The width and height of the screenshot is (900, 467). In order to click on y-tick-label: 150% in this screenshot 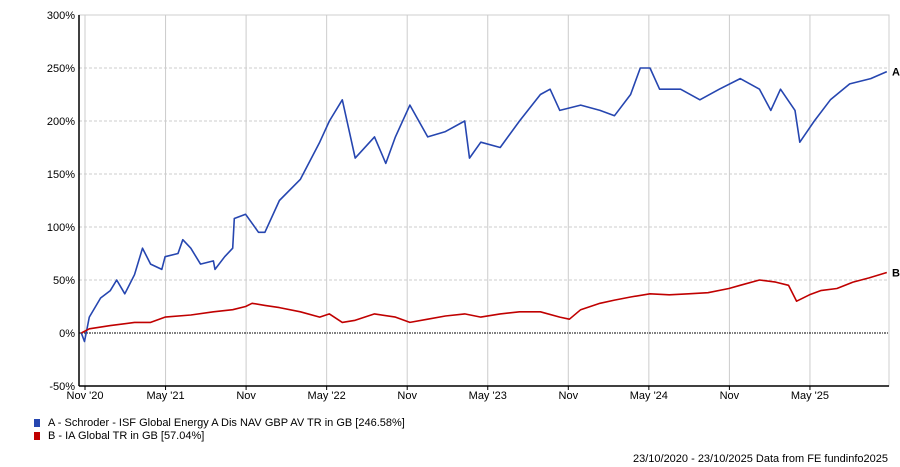, I will do `click(61, 175)`.